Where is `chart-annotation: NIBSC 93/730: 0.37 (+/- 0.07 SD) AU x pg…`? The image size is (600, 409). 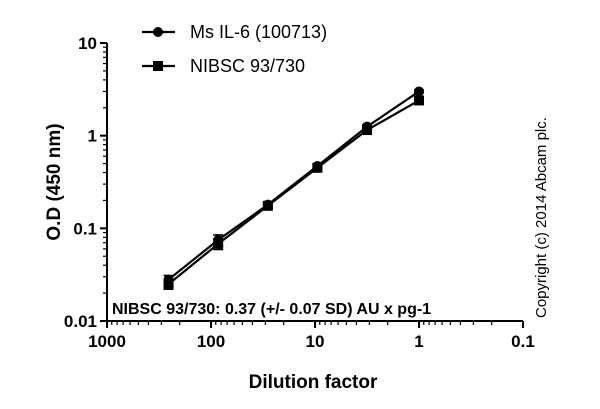 chart-annotation: NIBSC 93/730: 0.37 (+/- 0.07 SD) AU x pg… is located at coordinates (271, 309).